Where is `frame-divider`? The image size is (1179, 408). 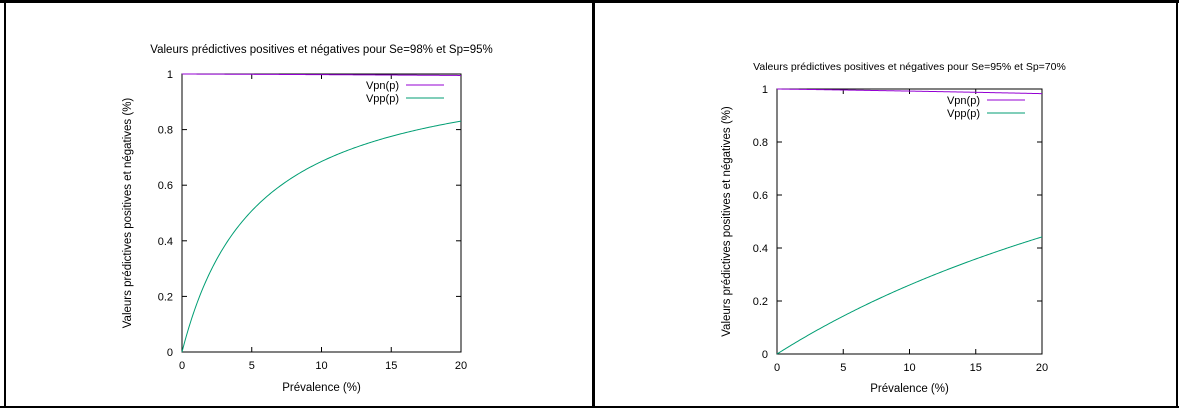 frame-divider is located at coordinates (593, 204).